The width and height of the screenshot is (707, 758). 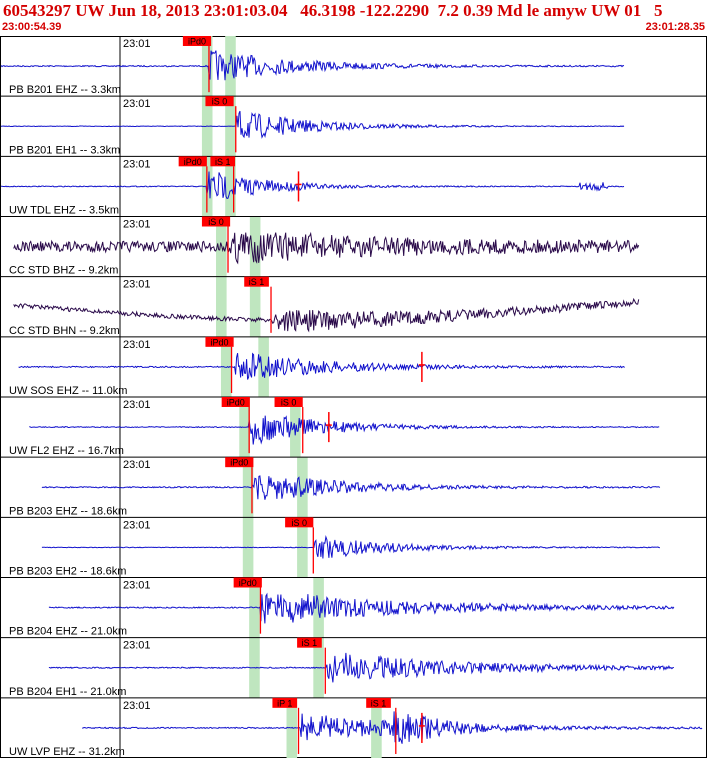 I want to click on time-end: 23:01:28.35, so click(x=675, y=27).